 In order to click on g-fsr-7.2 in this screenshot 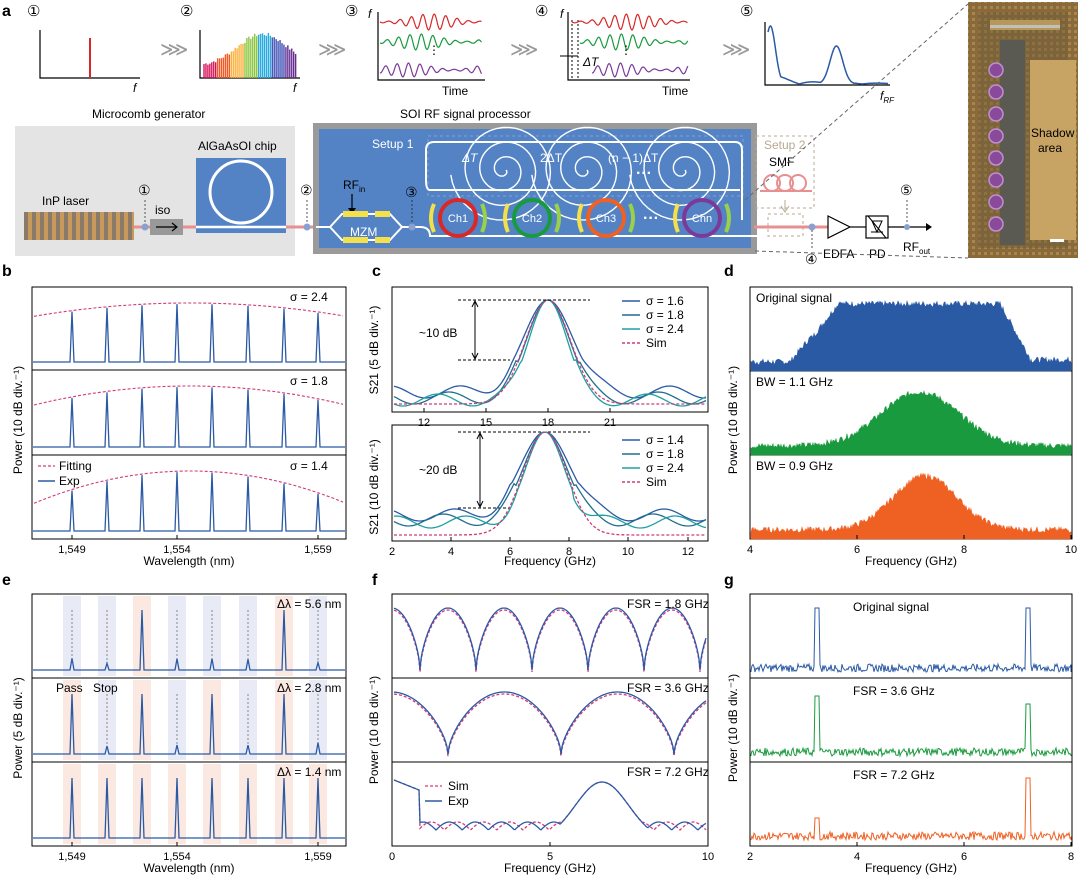, I will do `click(911, 809)`.